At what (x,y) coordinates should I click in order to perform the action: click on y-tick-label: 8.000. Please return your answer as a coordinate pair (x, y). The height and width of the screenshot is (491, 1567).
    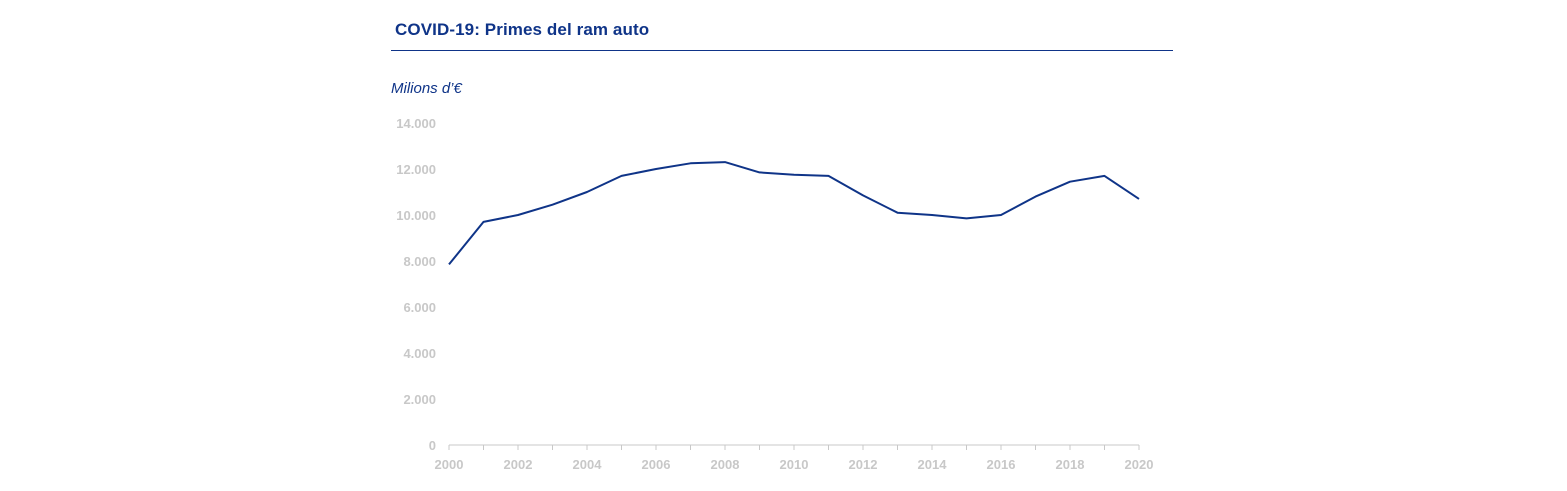
    Looking at the image, I should click on (419, 261).